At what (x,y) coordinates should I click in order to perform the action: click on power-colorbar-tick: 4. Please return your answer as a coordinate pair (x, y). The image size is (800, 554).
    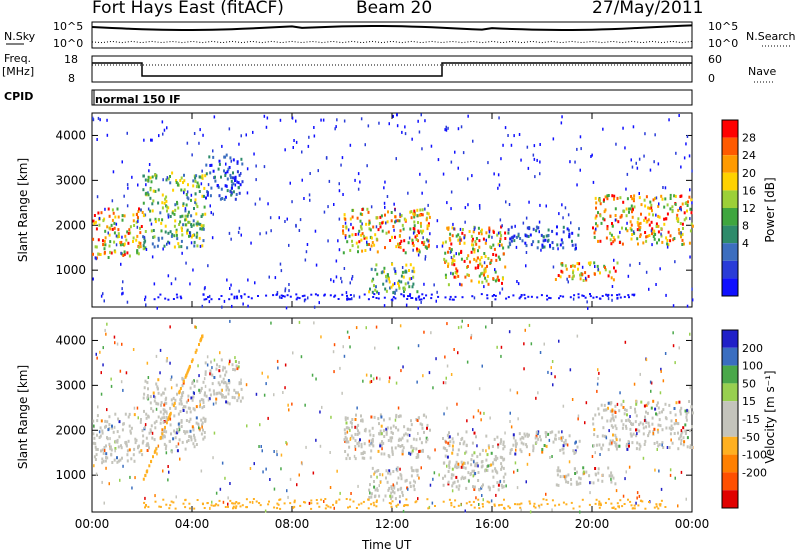
    Looking at the image, I should click on (745, 243).